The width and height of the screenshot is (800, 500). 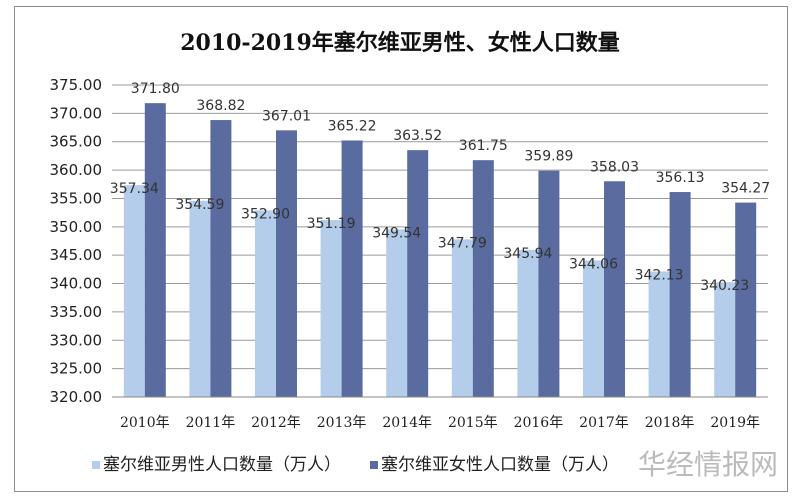 What do you see at coordinates (527, 254) in the screenshot?
I see `male-data-label: 345.94` at bounding box center [527, 254].